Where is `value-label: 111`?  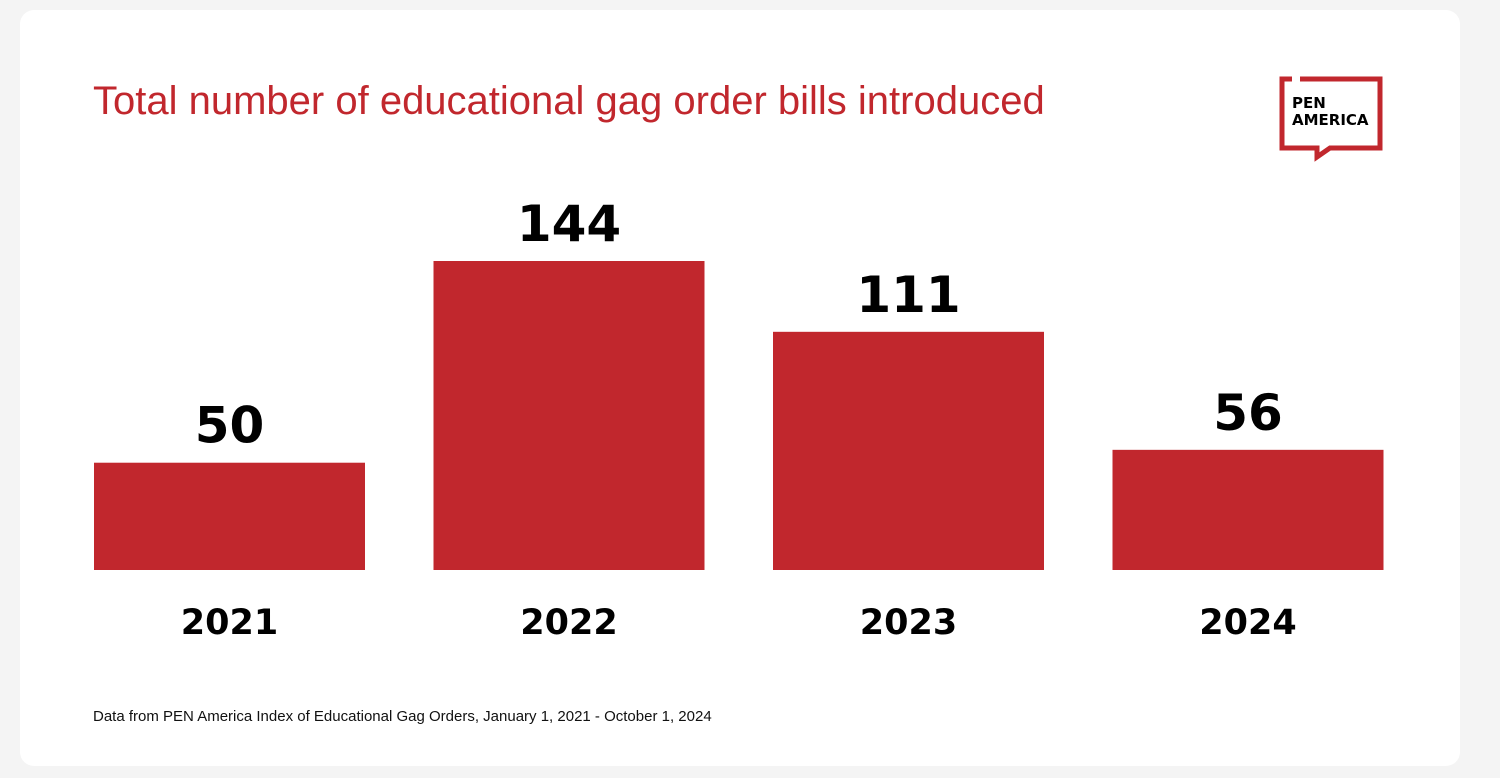
value-label: 111 is located at coordinates (908, 295).